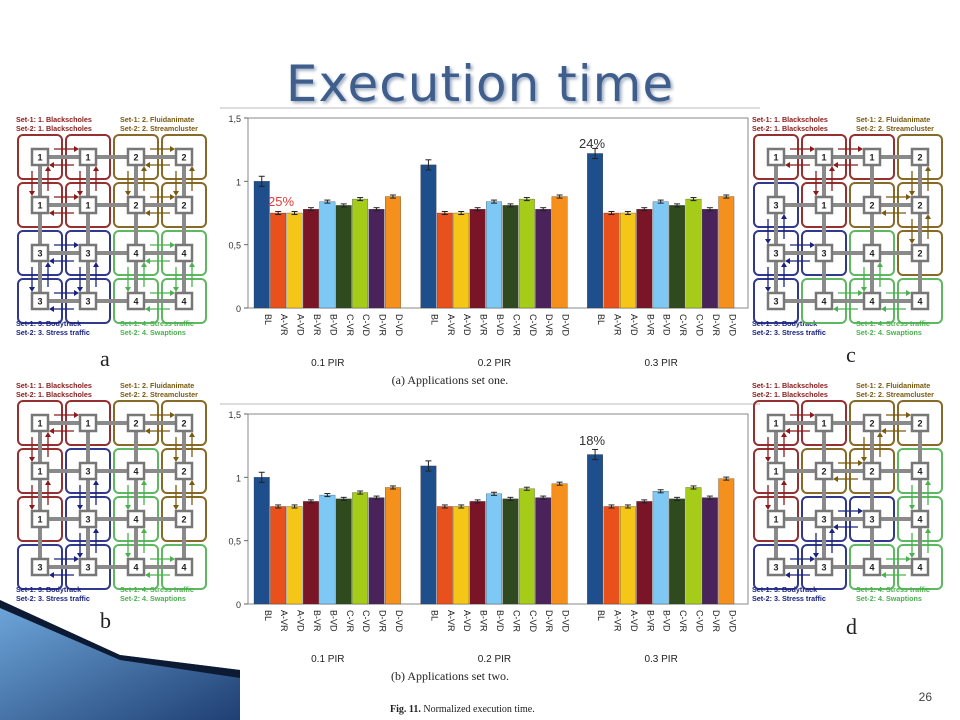 This screenshot has height=720, width=960. I want to click on mapping-legend-text: Set-2: 1. Blackscholes, so click(790, 128).